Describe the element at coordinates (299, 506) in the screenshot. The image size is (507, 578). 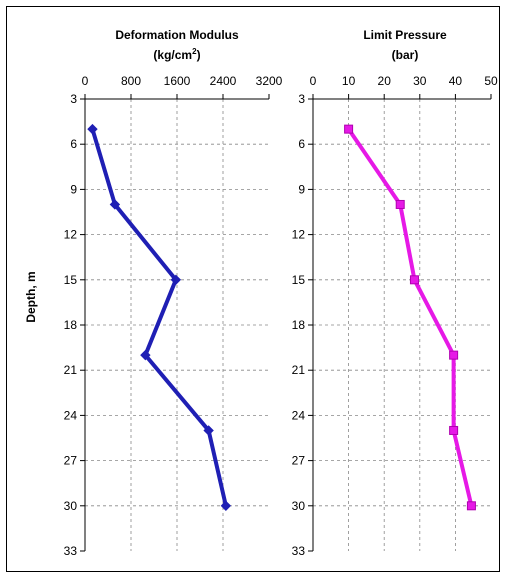
I see `limit-pressure-y-tick-label: 30` at that location.